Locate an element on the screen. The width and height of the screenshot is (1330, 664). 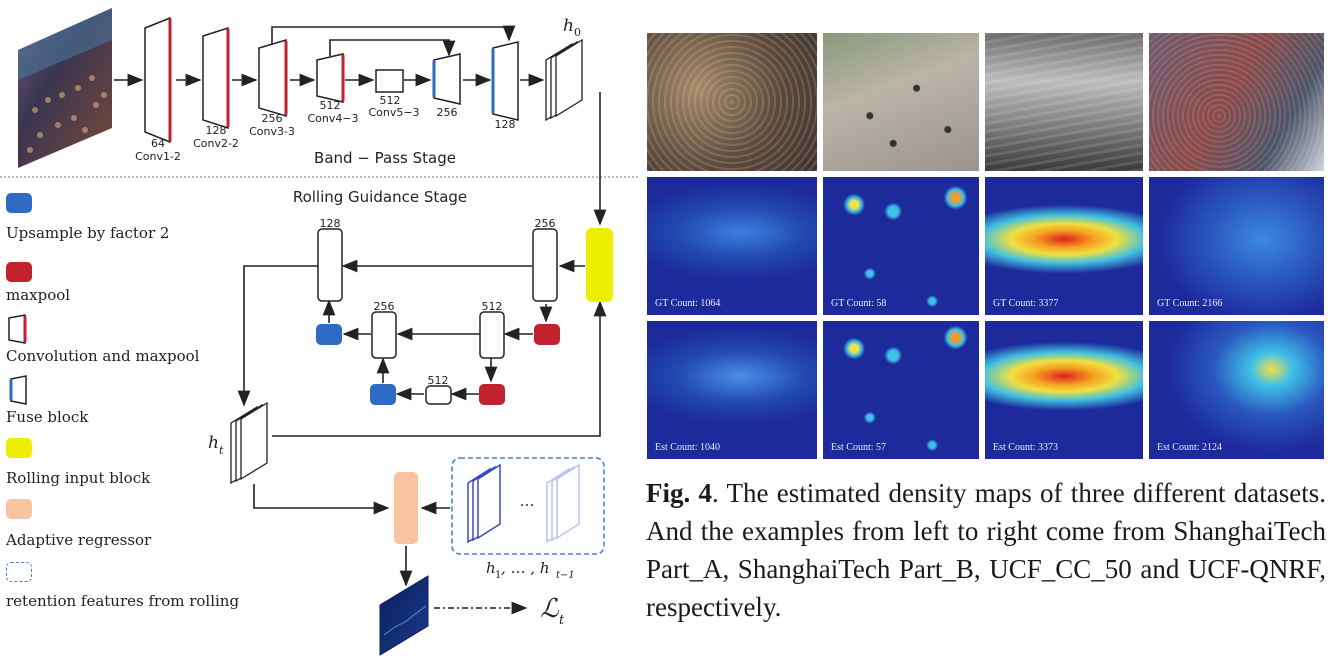
est-density-map-4: Est Count: 2124 is located at coordinates (1236, 390).